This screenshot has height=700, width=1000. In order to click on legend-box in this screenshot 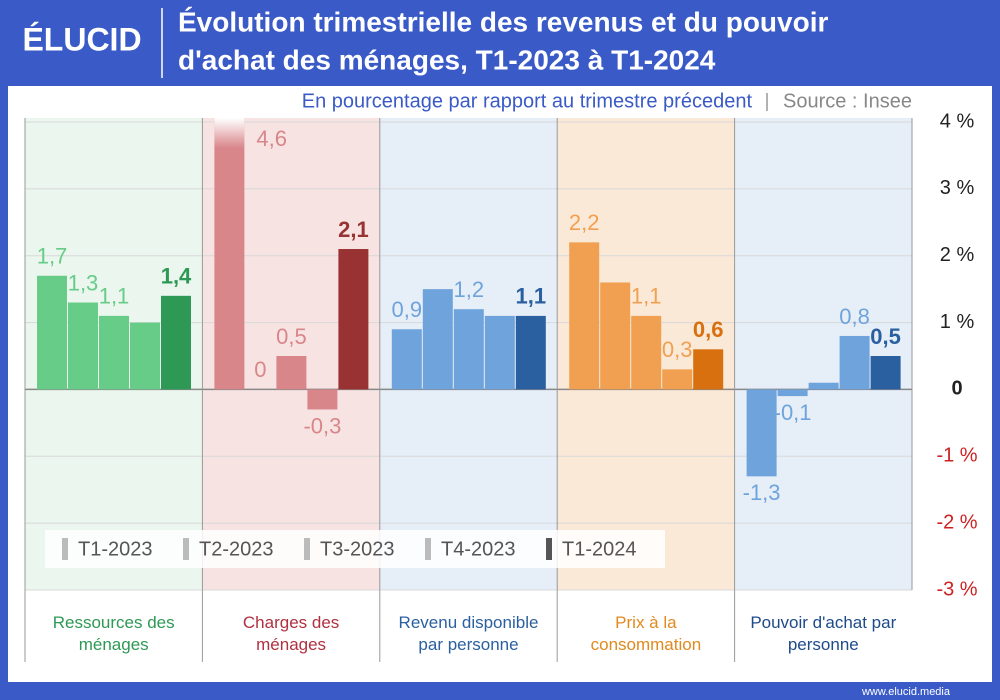, I will do `click(355, 549)`.